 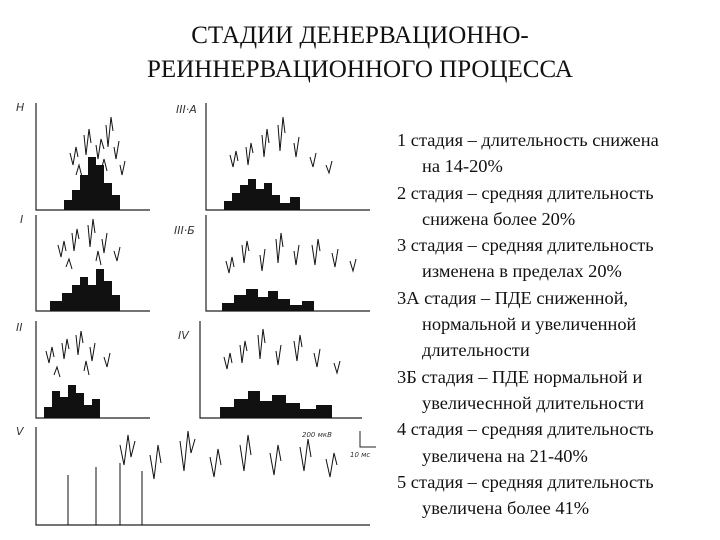 What do you see at coordinates (520, 376) in the screenshot?
I see `stage-first-line: 3Б стадия – ПДЕ нормальной и` at bounding box center [520, 376].